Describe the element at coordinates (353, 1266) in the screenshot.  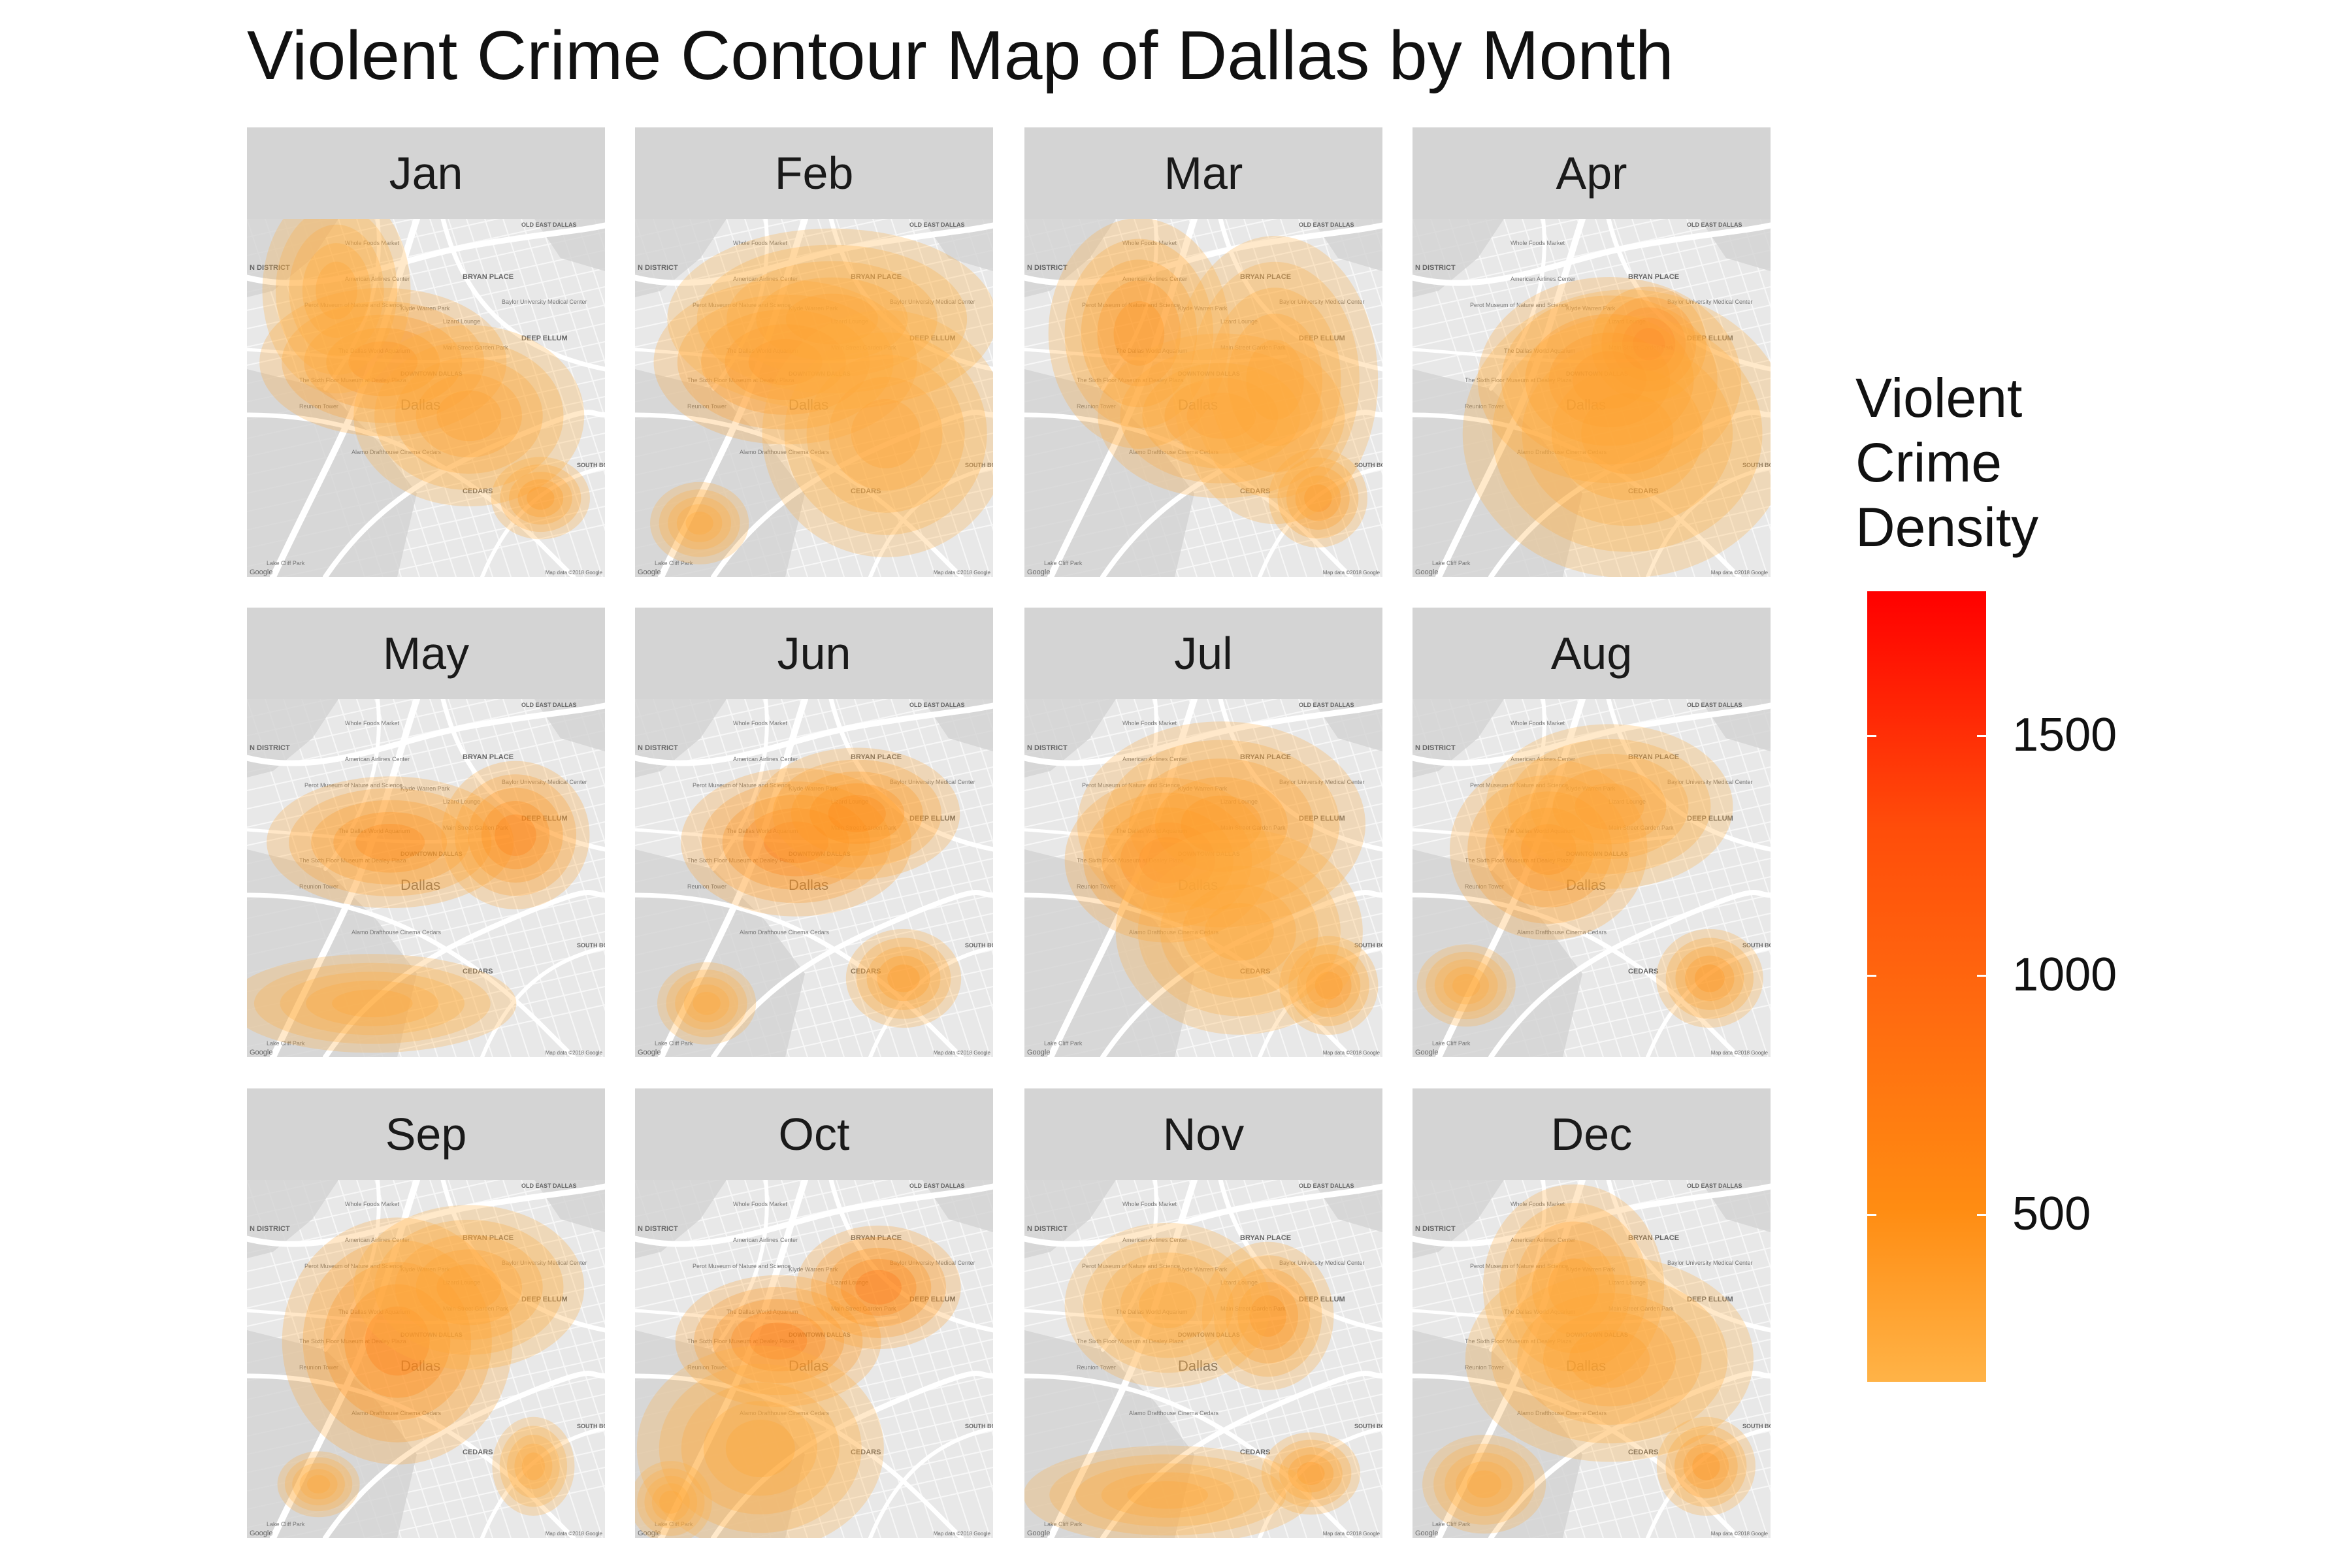
I see `map-poi-label: Perot Museum of Nature and Science` at that location.